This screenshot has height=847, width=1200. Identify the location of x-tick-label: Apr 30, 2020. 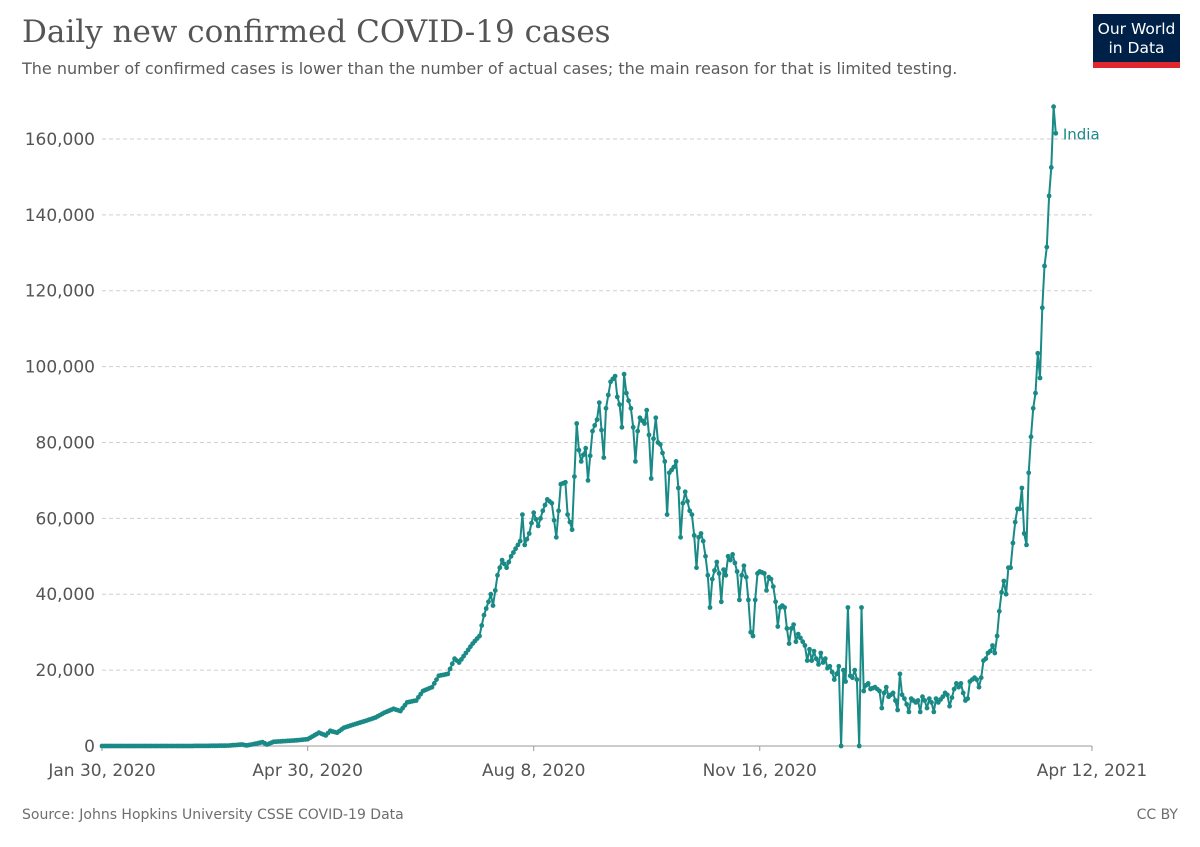
(307, 771).